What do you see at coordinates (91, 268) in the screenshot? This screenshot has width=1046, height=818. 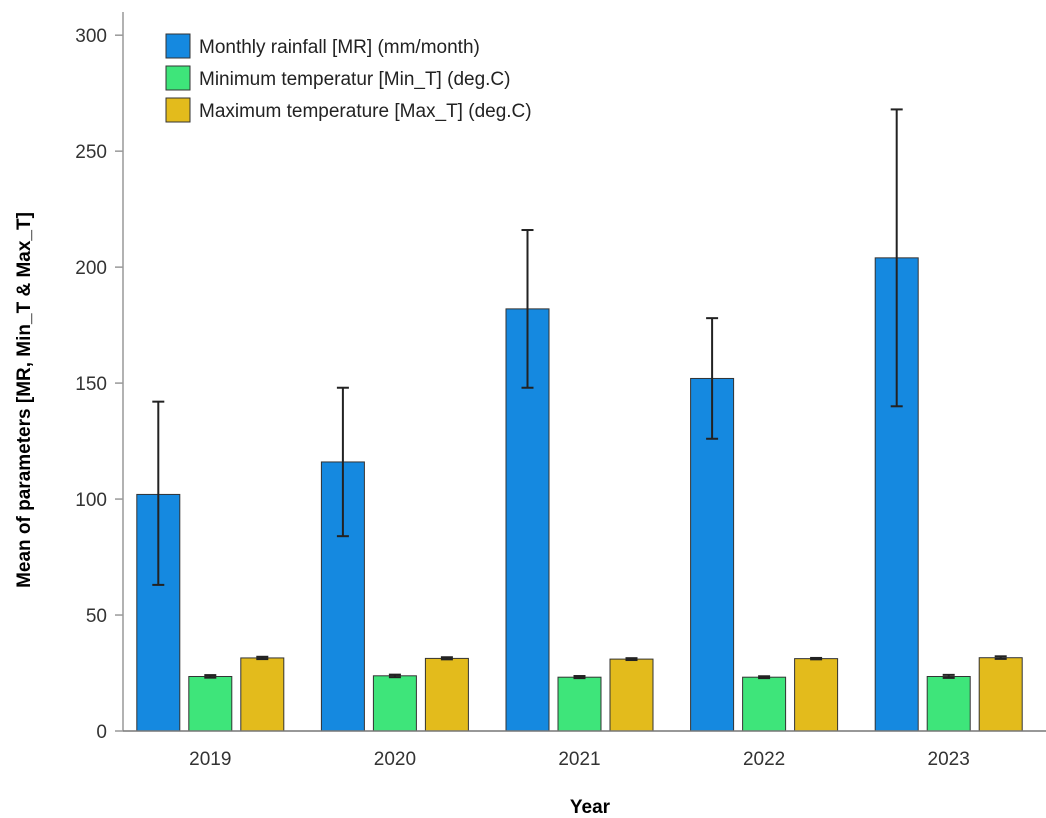 I see `y-tick-label: 200` at bounding box center [91, 268].